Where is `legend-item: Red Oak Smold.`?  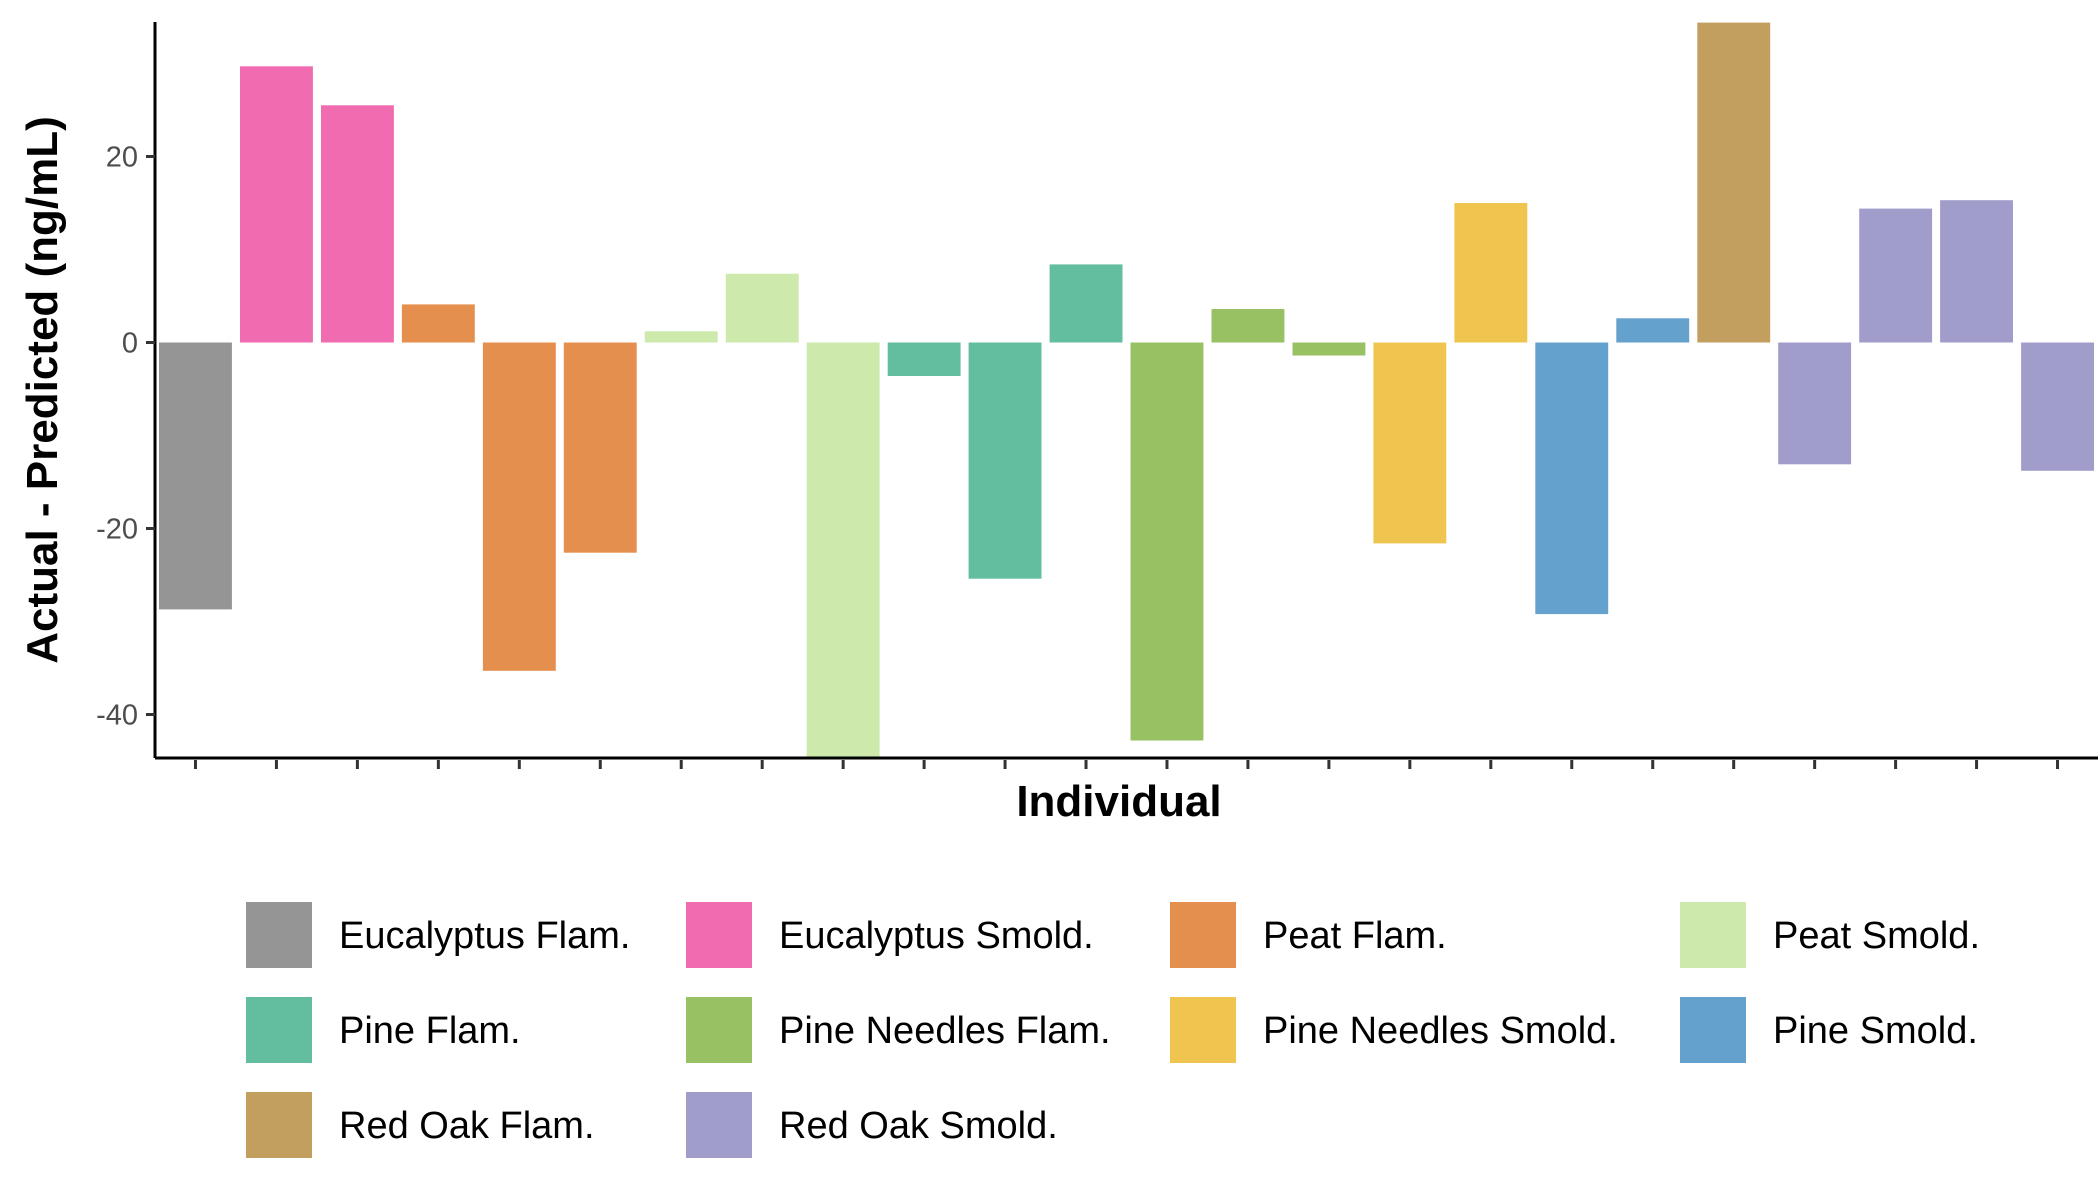
legend-item: Red Oak Smold. is located at coordinates (872, 1125).